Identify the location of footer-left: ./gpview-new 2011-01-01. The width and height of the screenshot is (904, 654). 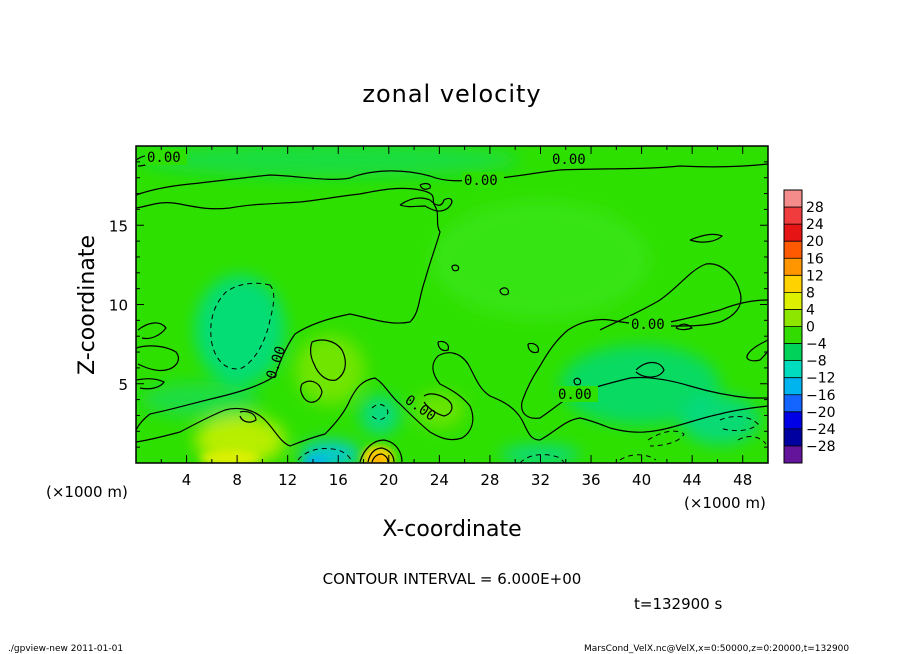
(65, 649).